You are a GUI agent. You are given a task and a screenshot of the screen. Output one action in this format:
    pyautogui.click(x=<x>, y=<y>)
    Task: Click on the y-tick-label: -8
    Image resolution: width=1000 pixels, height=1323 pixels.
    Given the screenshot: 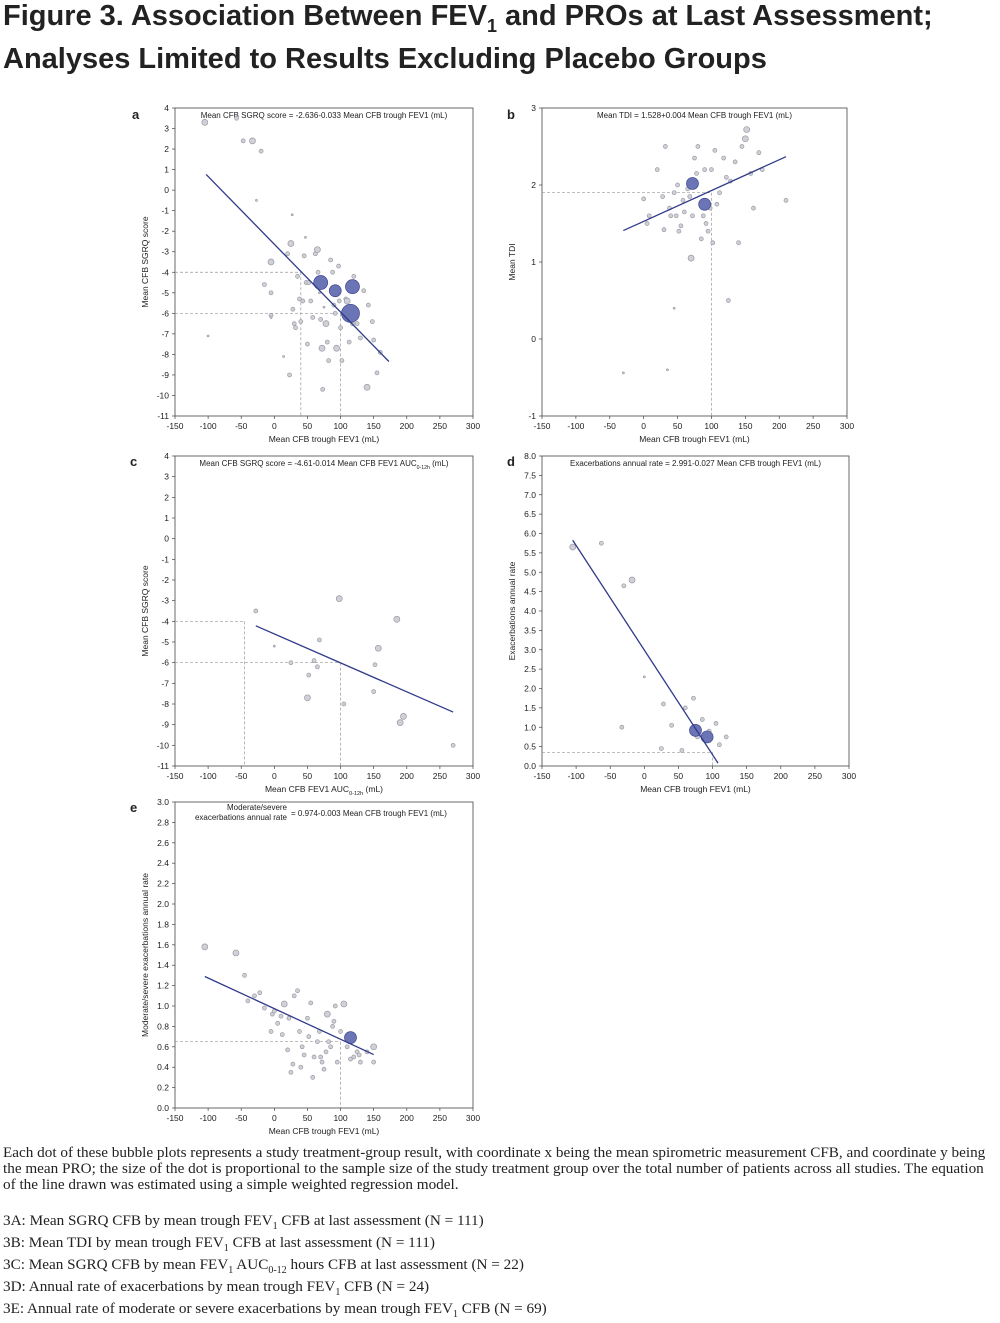 What is the action you would take?
    pyautogui.click(x=165, y=354)
    